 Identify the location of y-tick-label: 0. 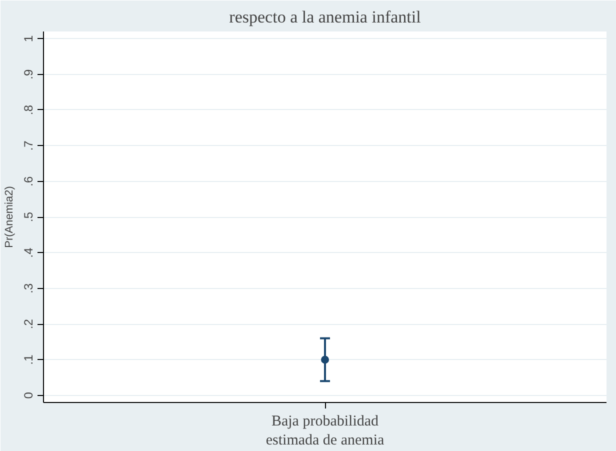
(29, 395).